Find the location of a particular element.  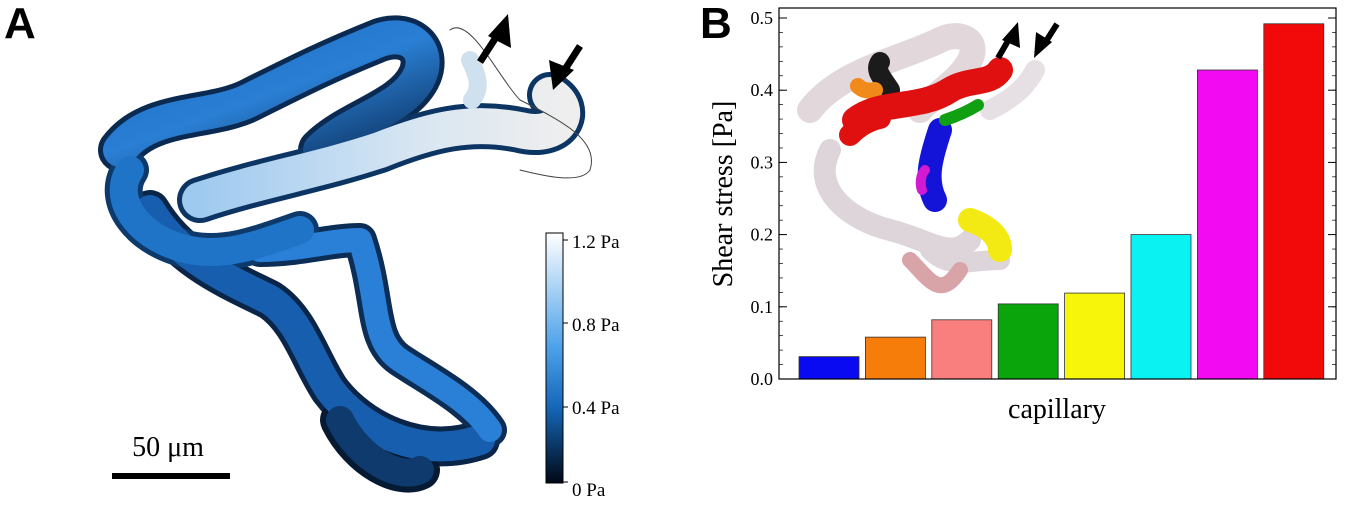

inset-inflow-arrow-icon is located at coordinates (1047, 40).